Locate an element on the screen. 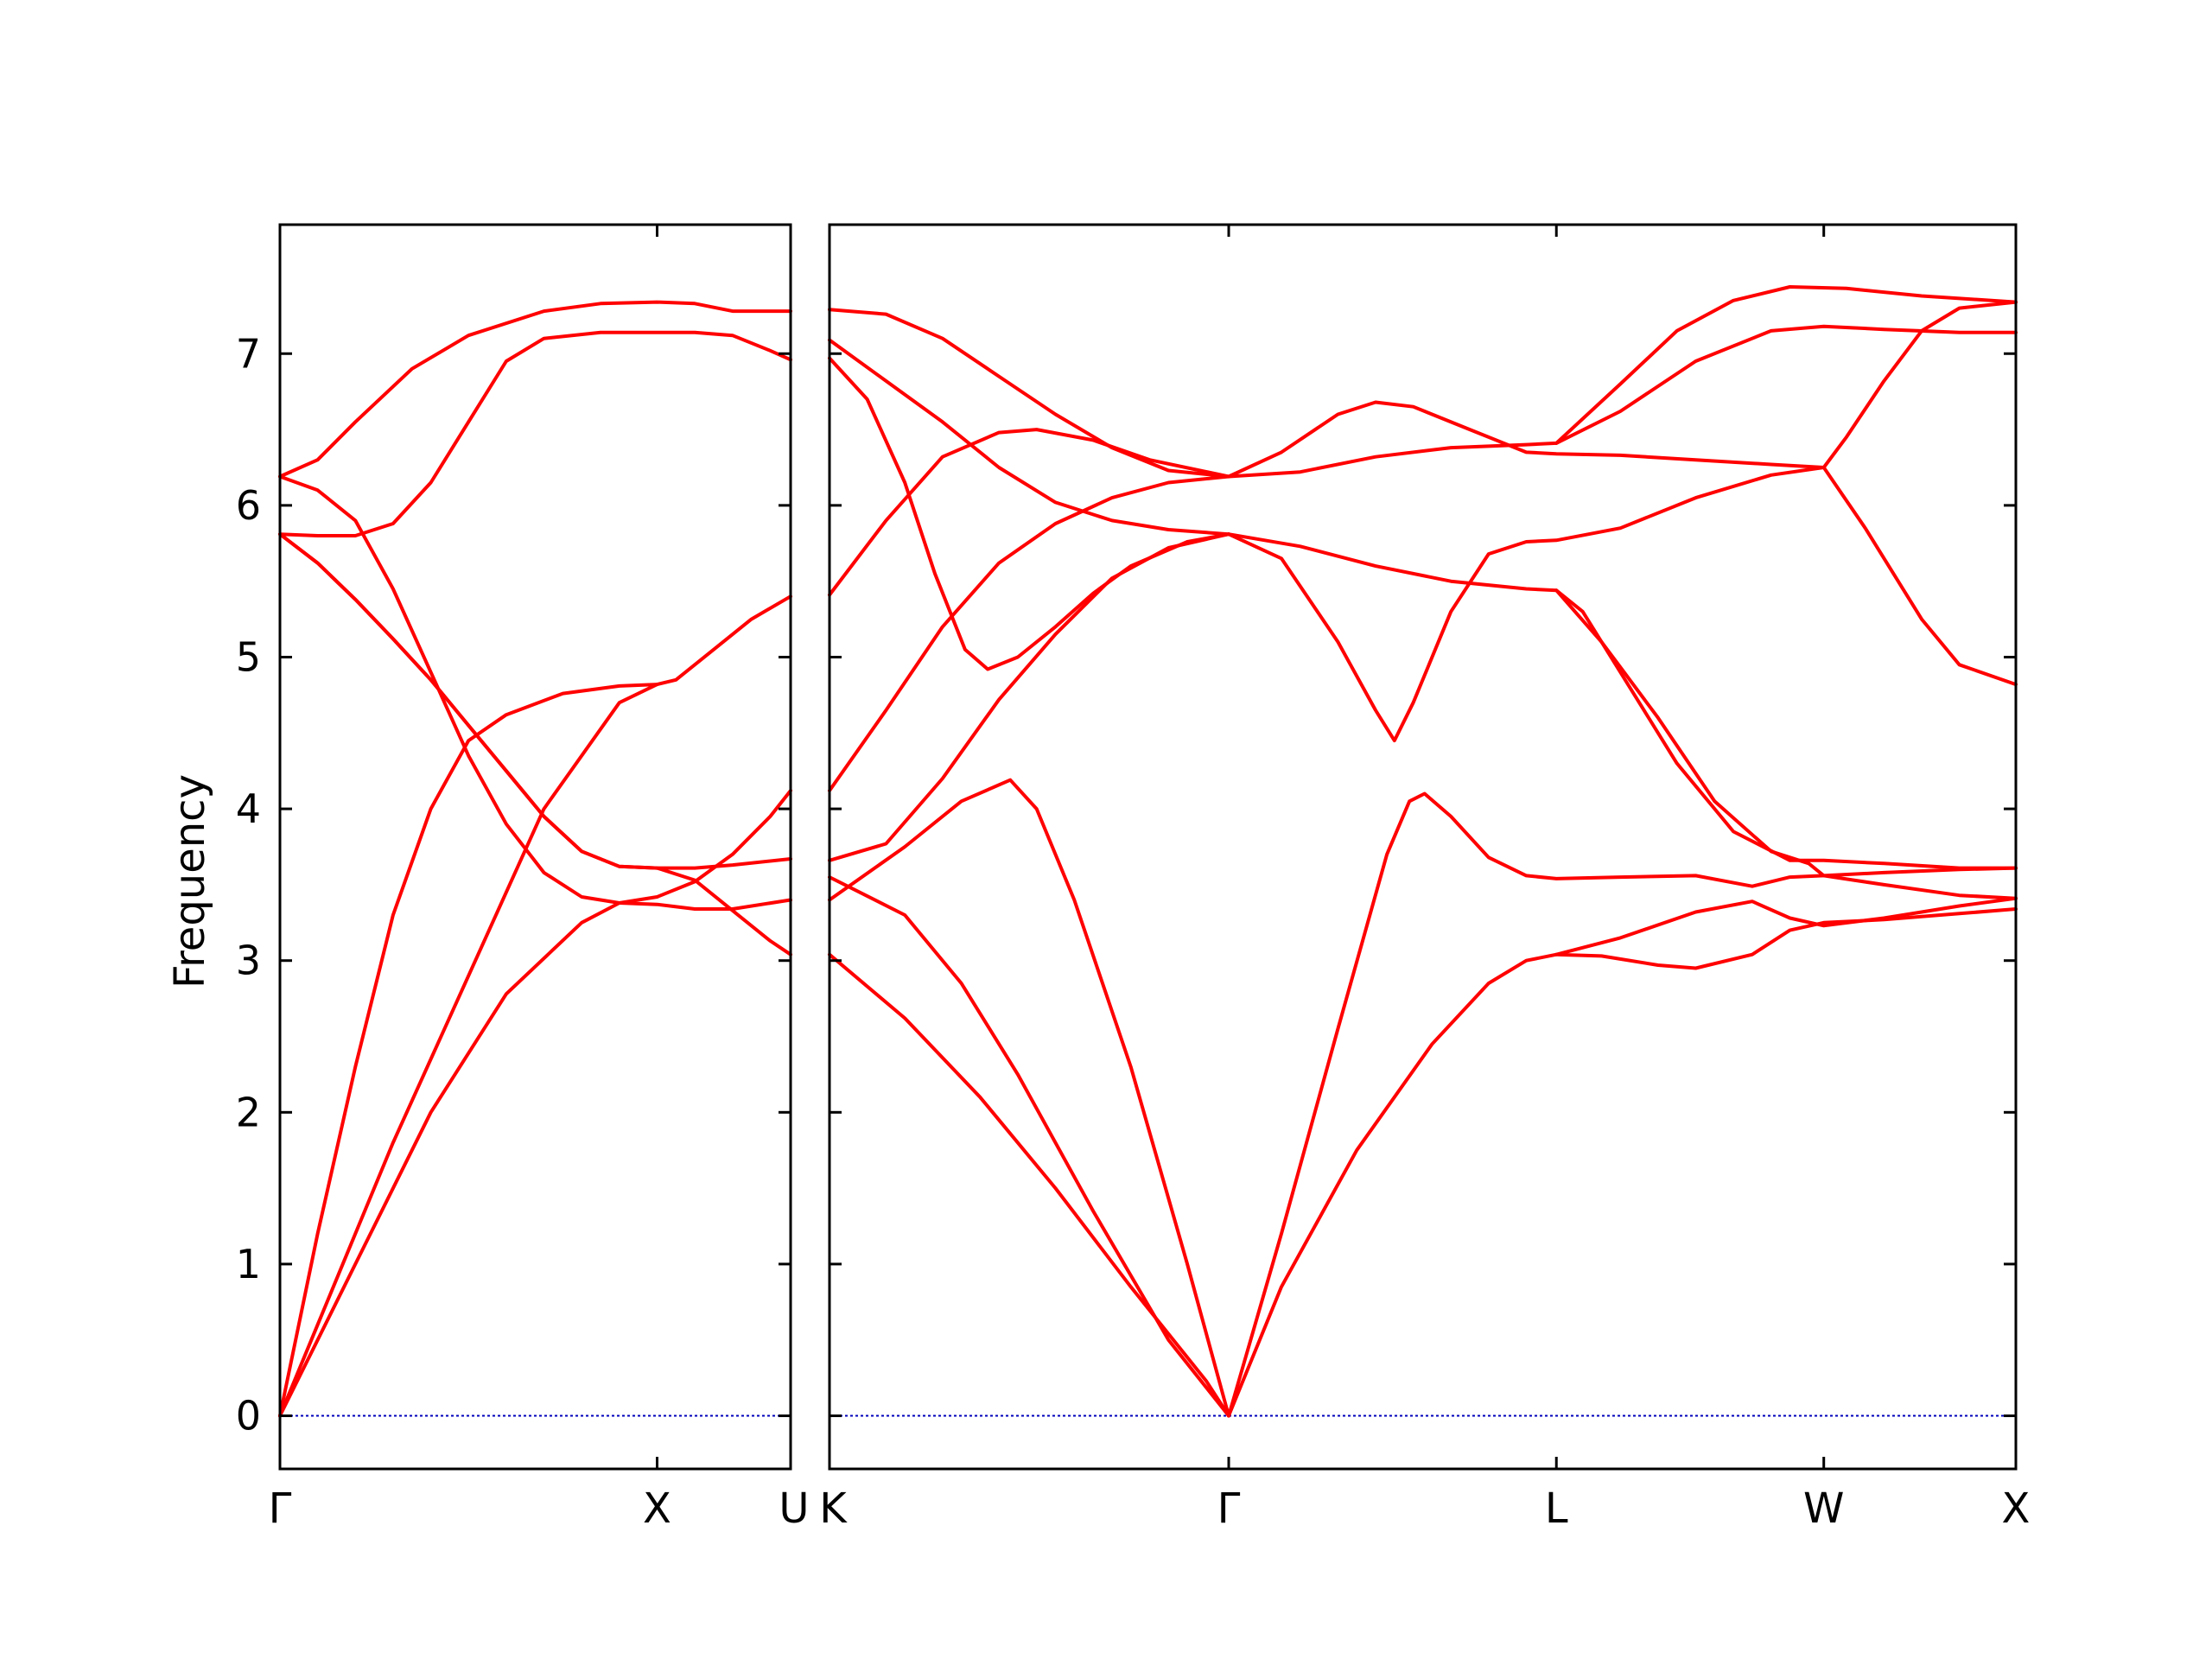  y-tick-label: 7 is located at coordinates (248, 353).